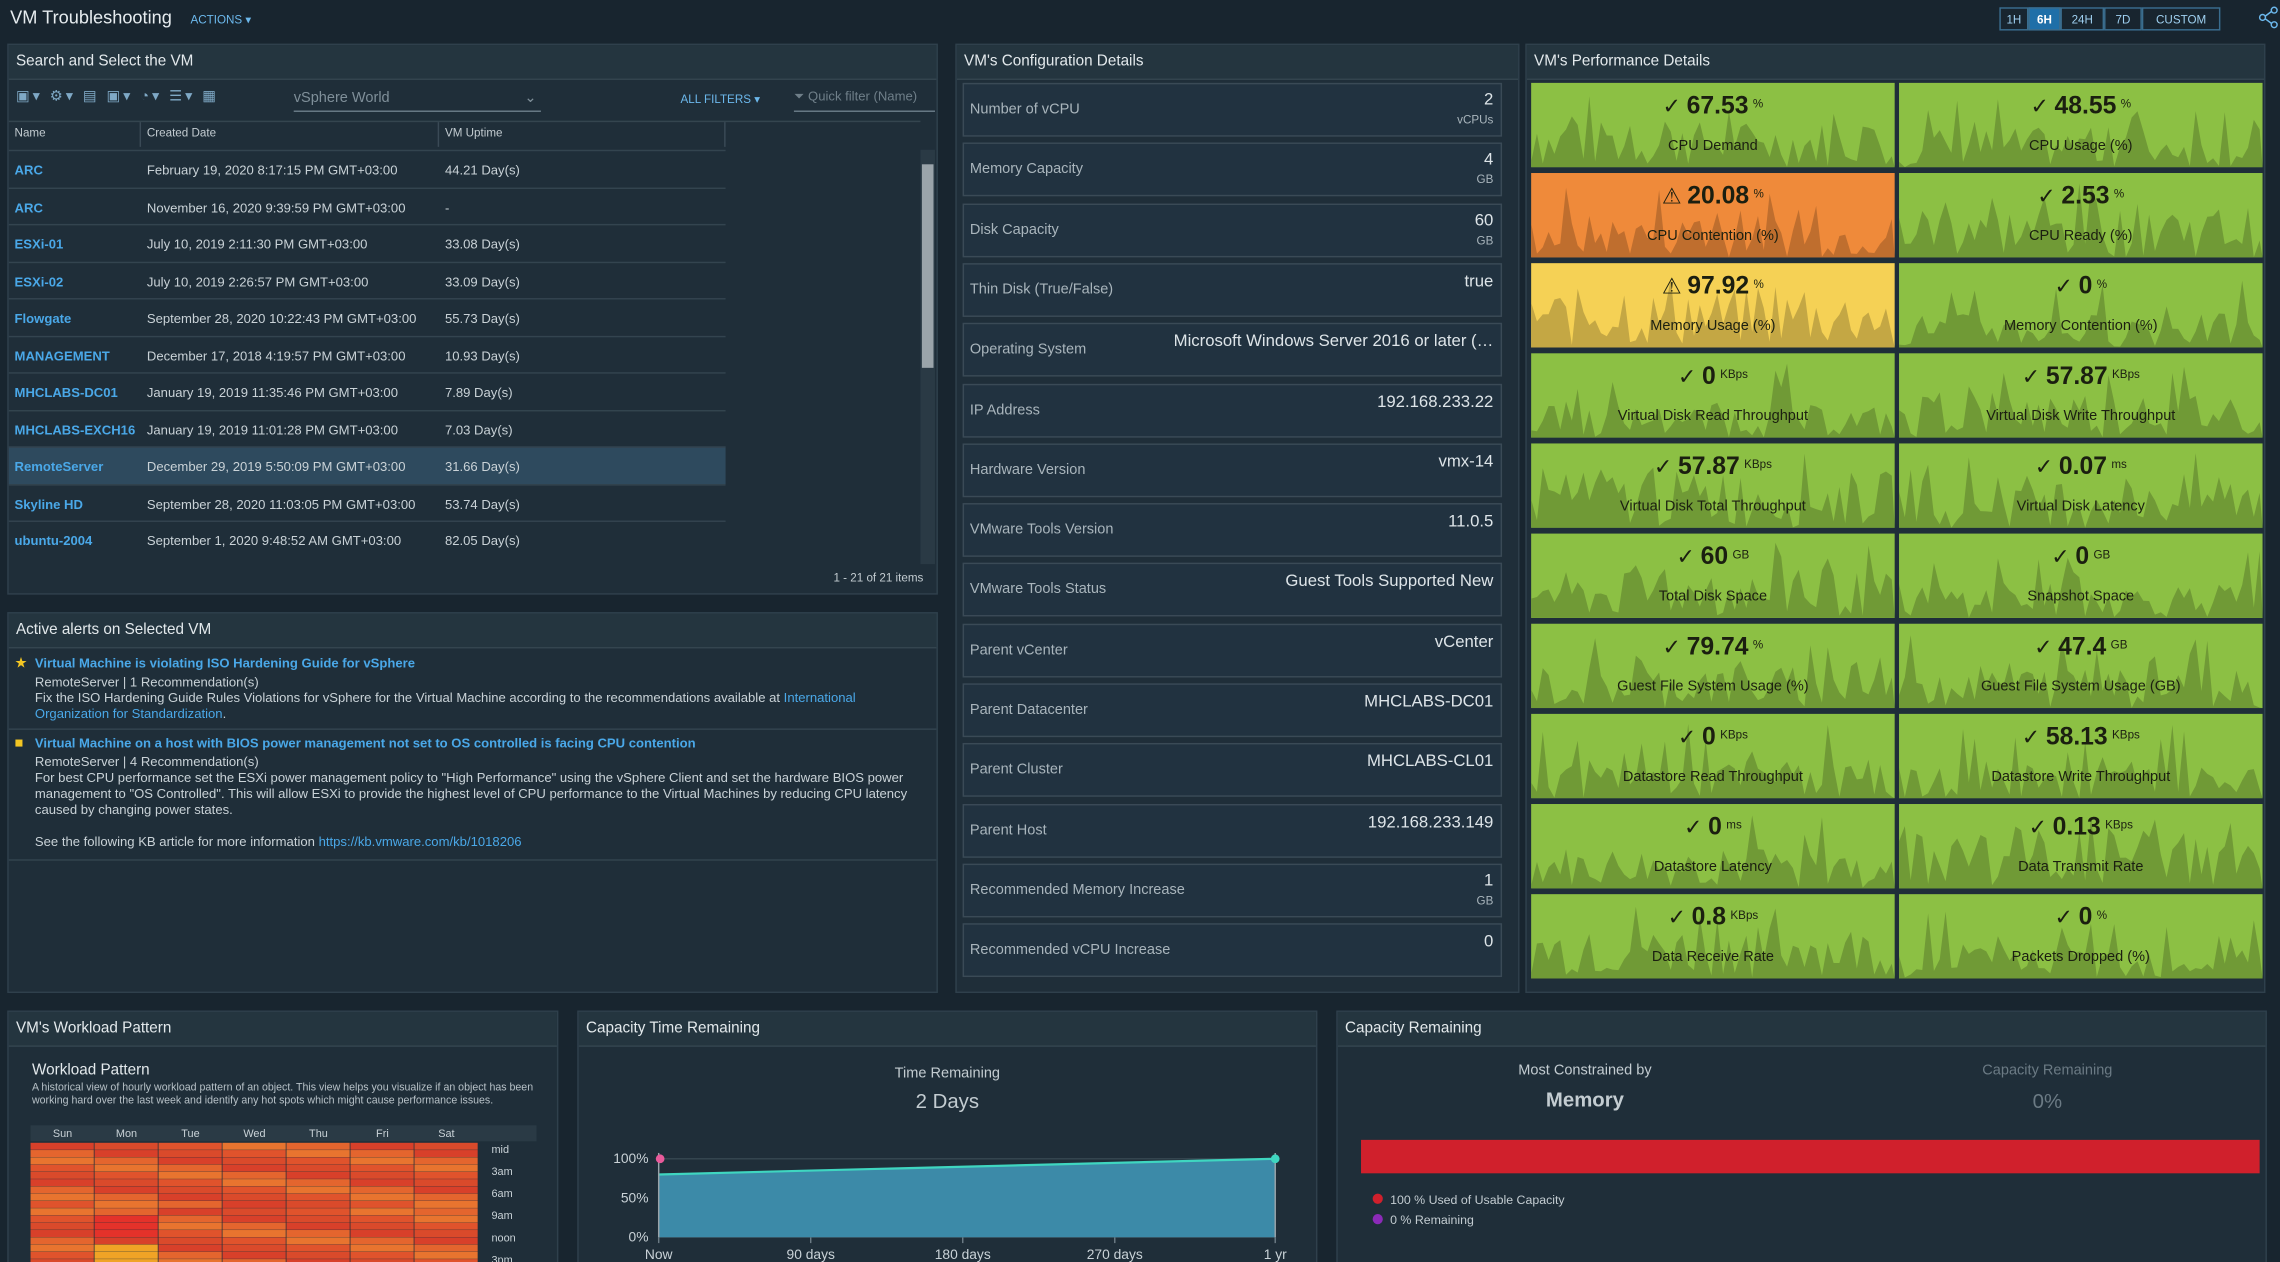  What do you see at coordinates (420, 842) in the screenshot?
I see `alert-link: https://kb.vmware.com/kb/1018206` at bounding box center [420, 842].